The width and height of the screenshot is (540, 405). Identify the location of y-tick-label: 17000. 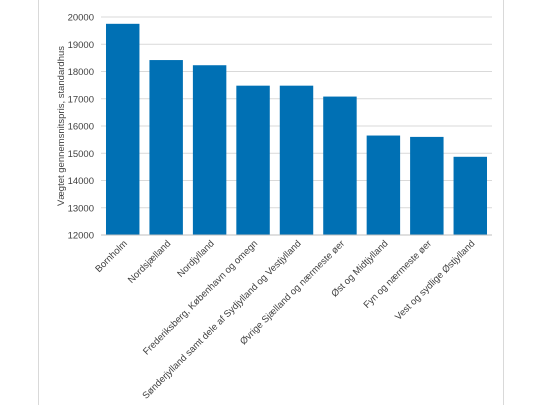
(81, 99).